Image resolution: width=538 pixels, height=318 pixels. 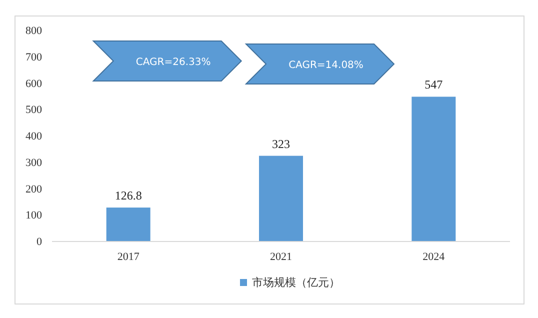 I want to click on y-tick-label: 600, so click(x=34, y=84).